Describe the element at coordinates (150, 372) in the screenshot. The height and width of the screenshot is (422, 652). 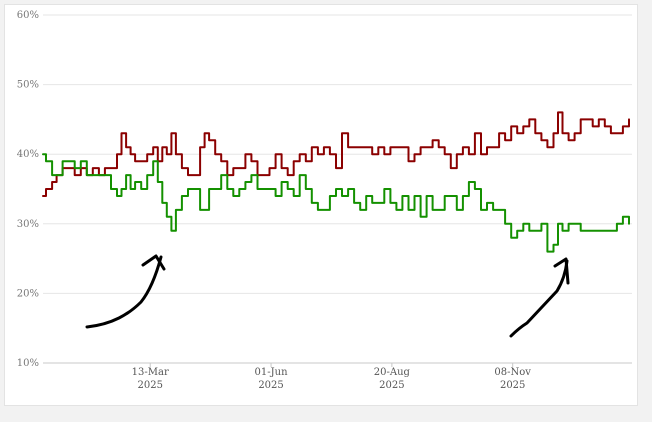
I see `x-tick-label: 13-Mar` at that location.